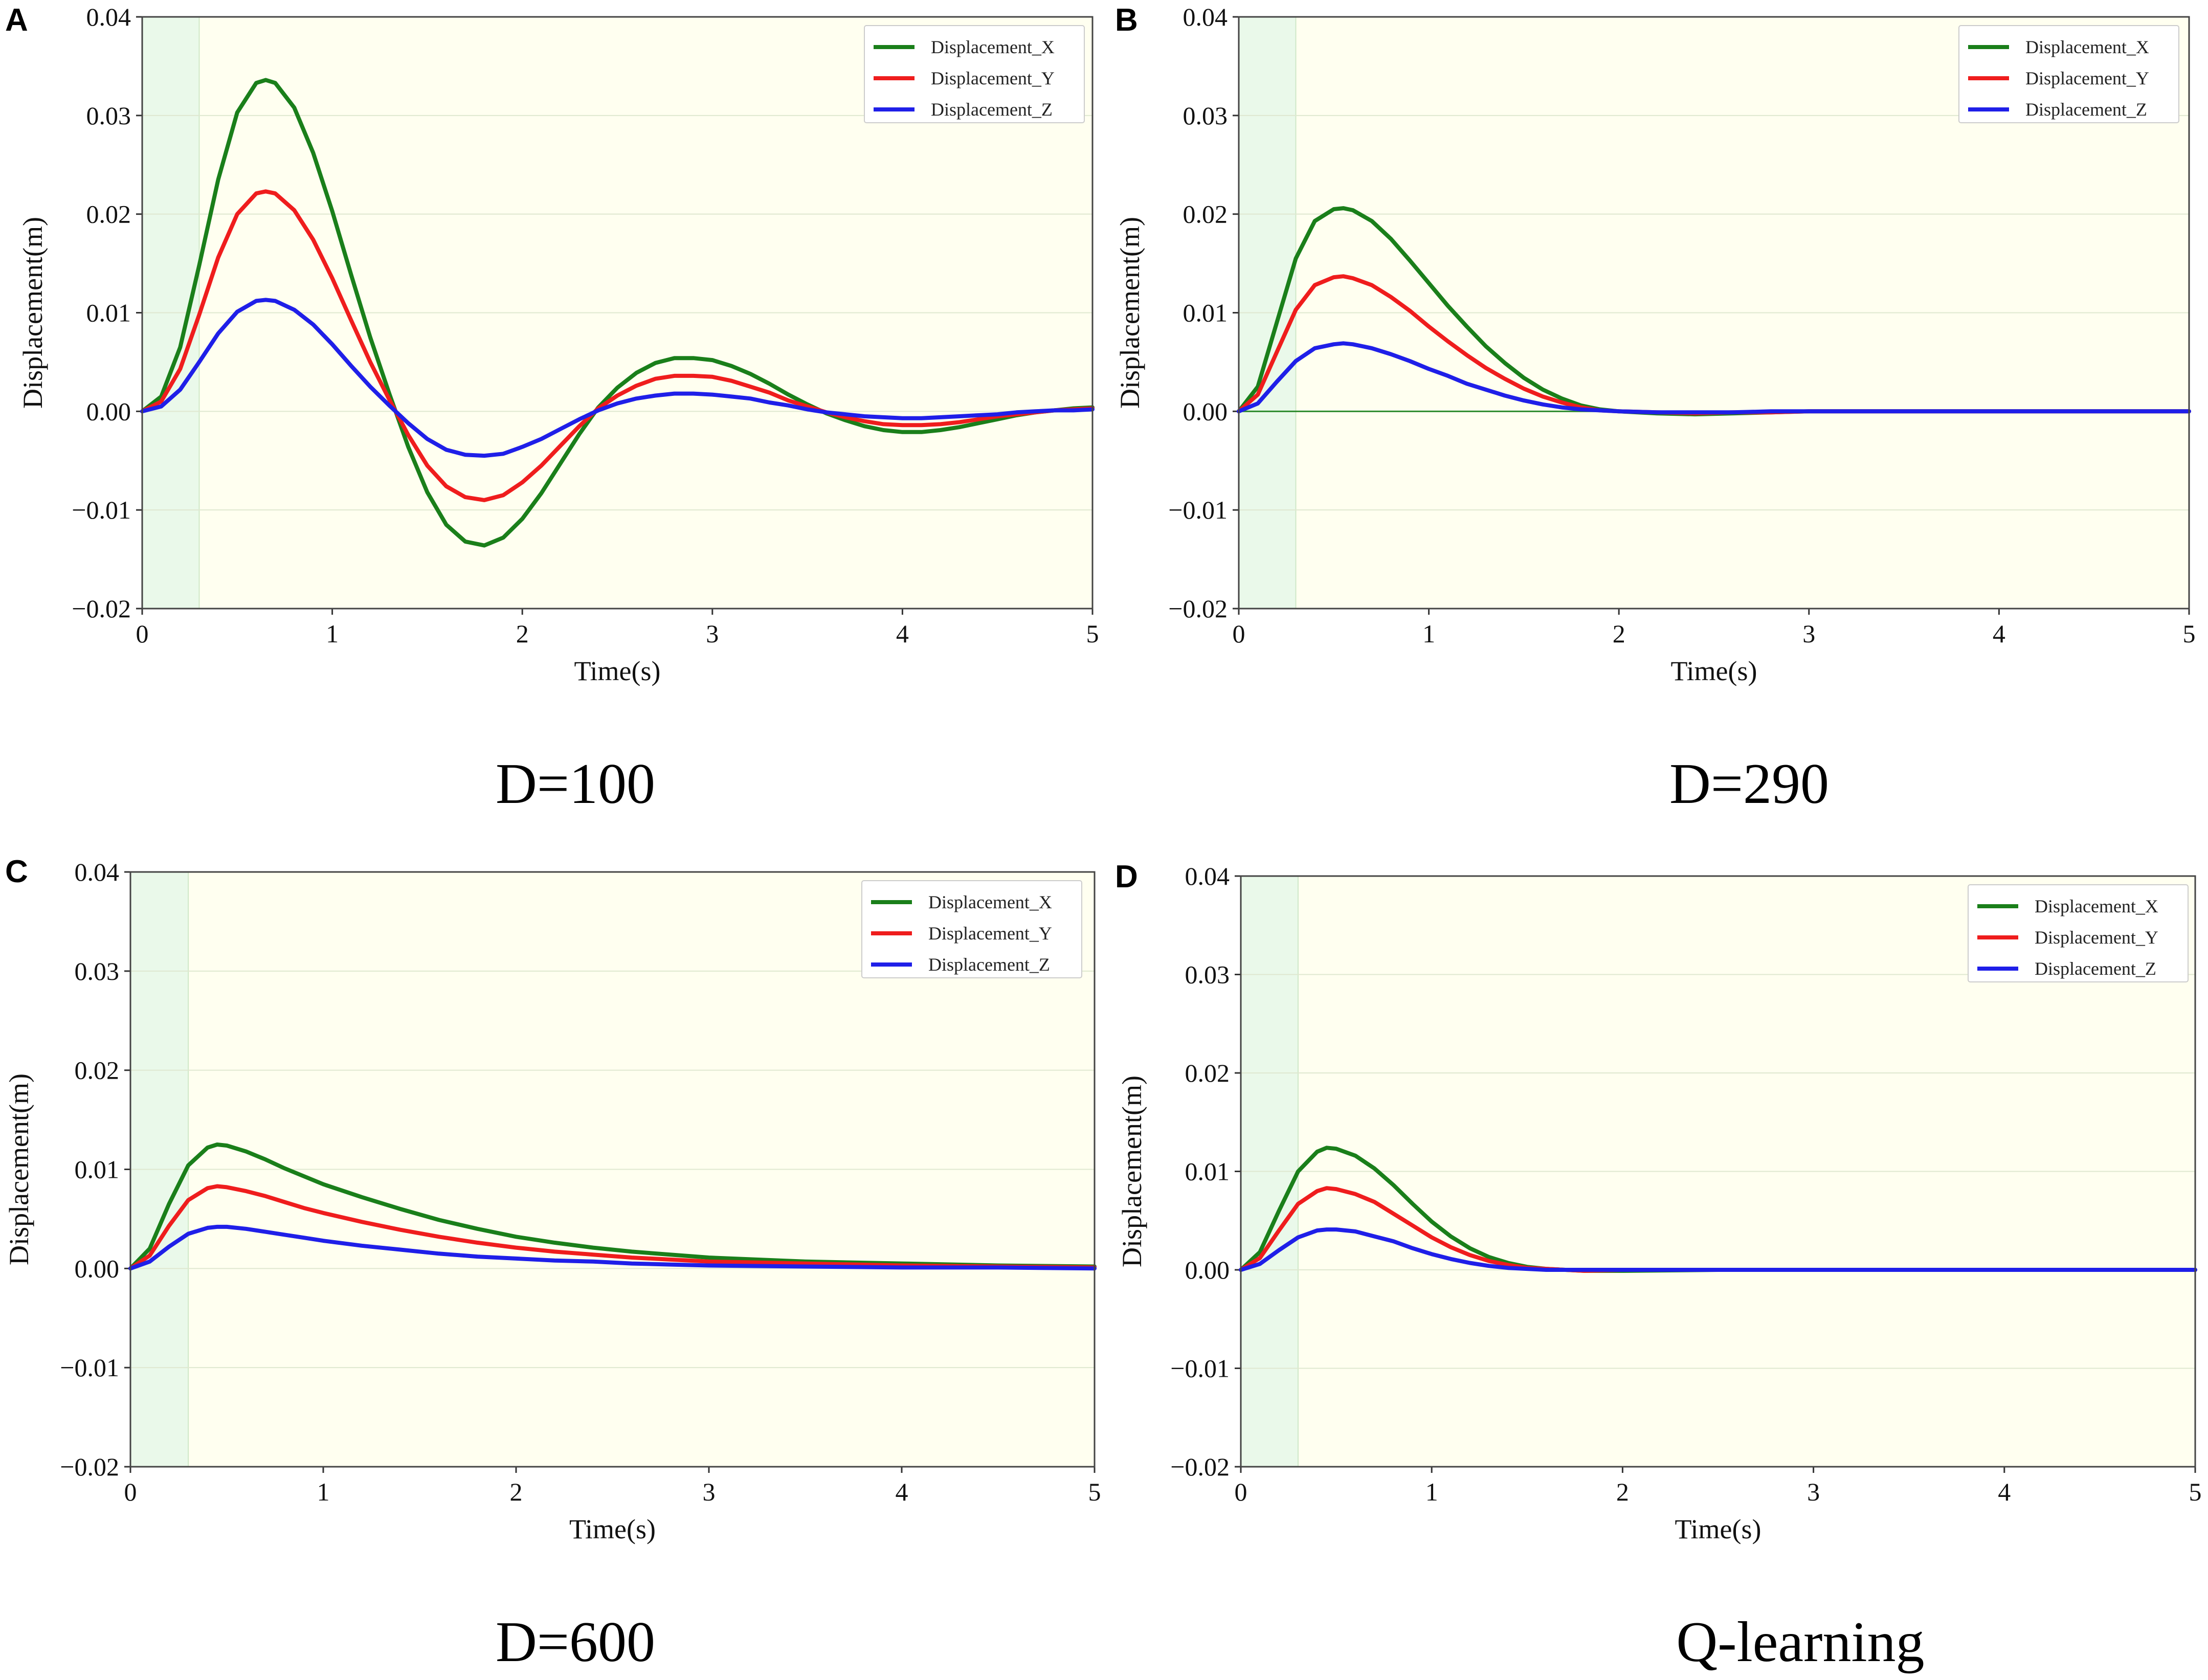  What do you see at coordinates (1126, 20) in the screenshot?
I see `panel-letter: B` at bounding box center [1126, 20].